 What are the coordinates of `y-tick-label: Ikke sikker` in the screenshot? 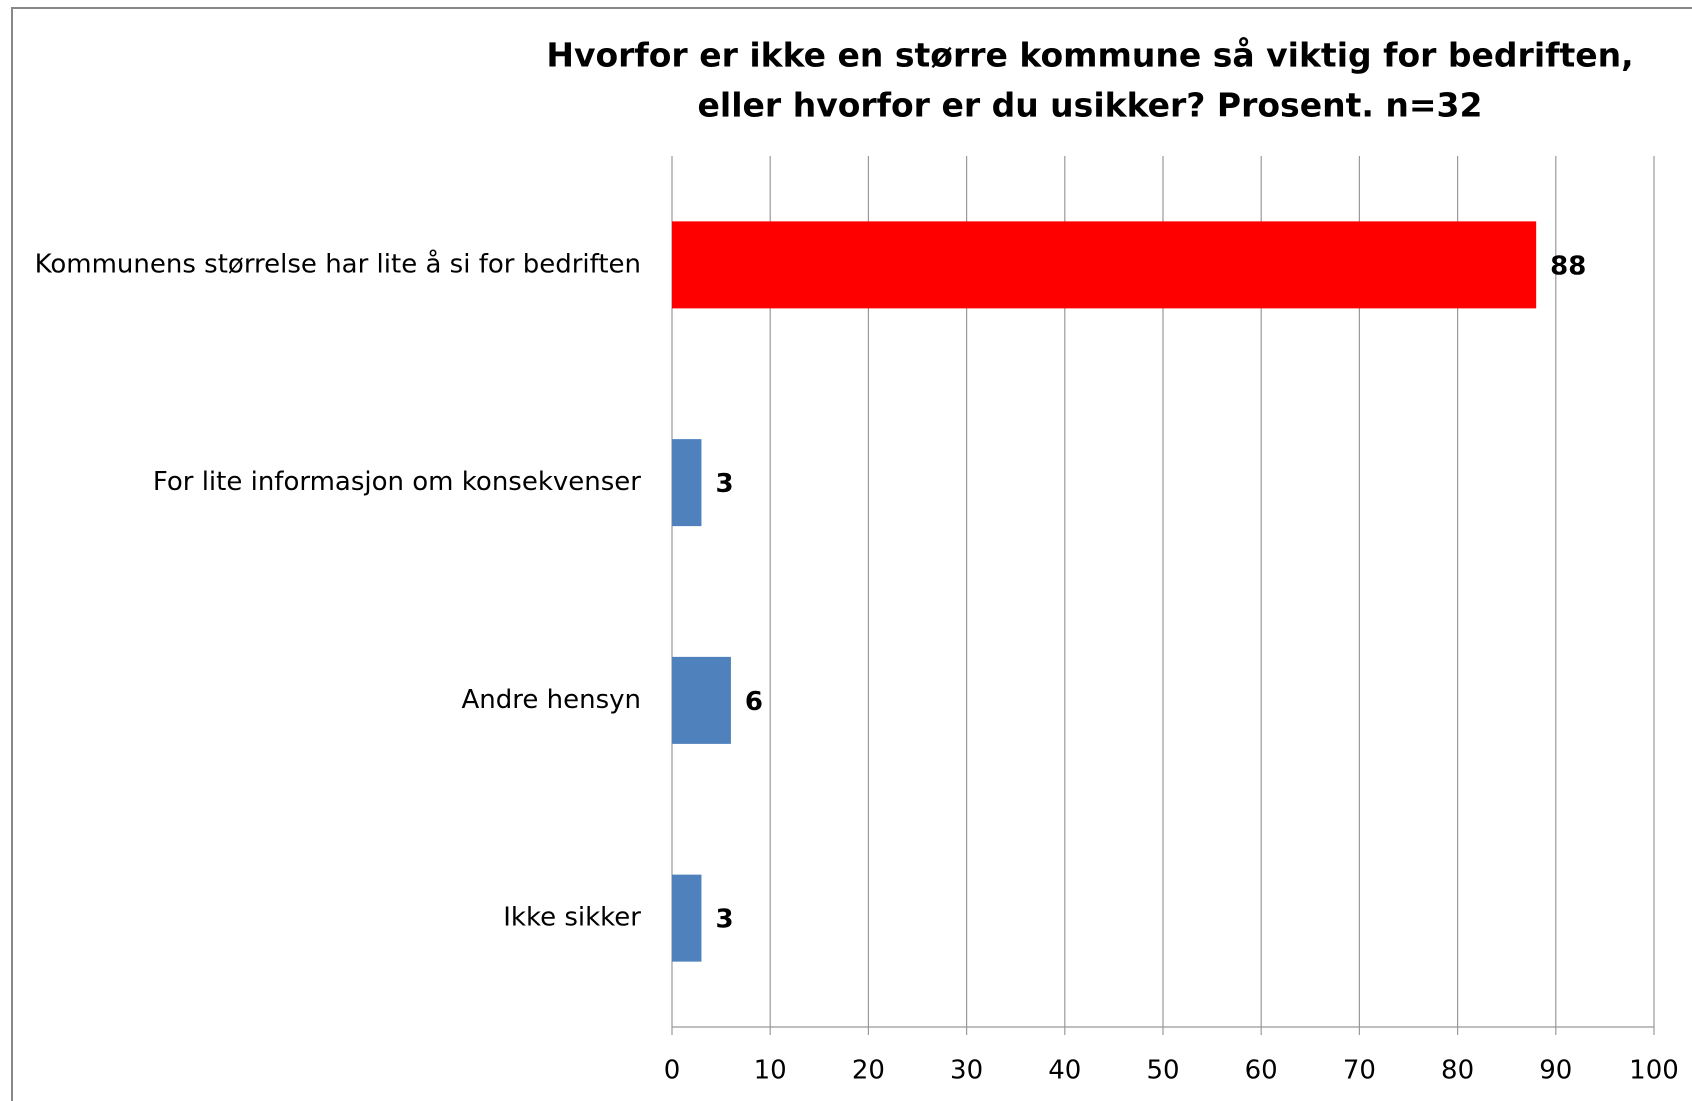 It's located at (572, 918).